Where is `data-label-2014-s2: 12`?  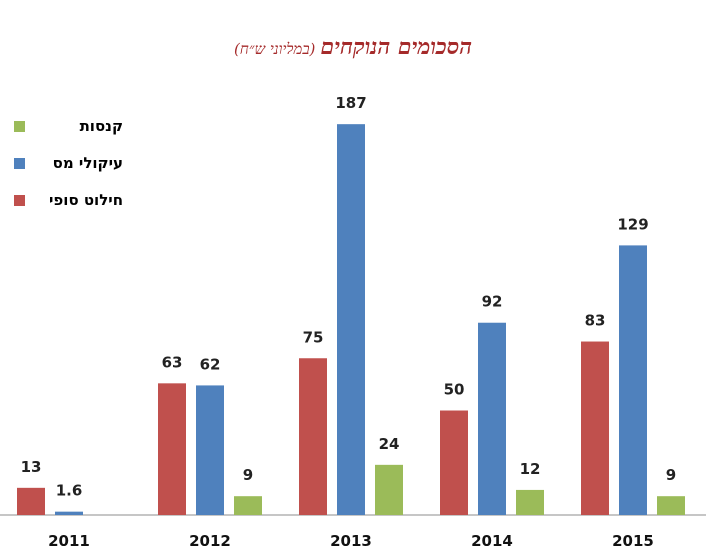 data-label-2014-s2: 12 is located at coordinates (530, 469).